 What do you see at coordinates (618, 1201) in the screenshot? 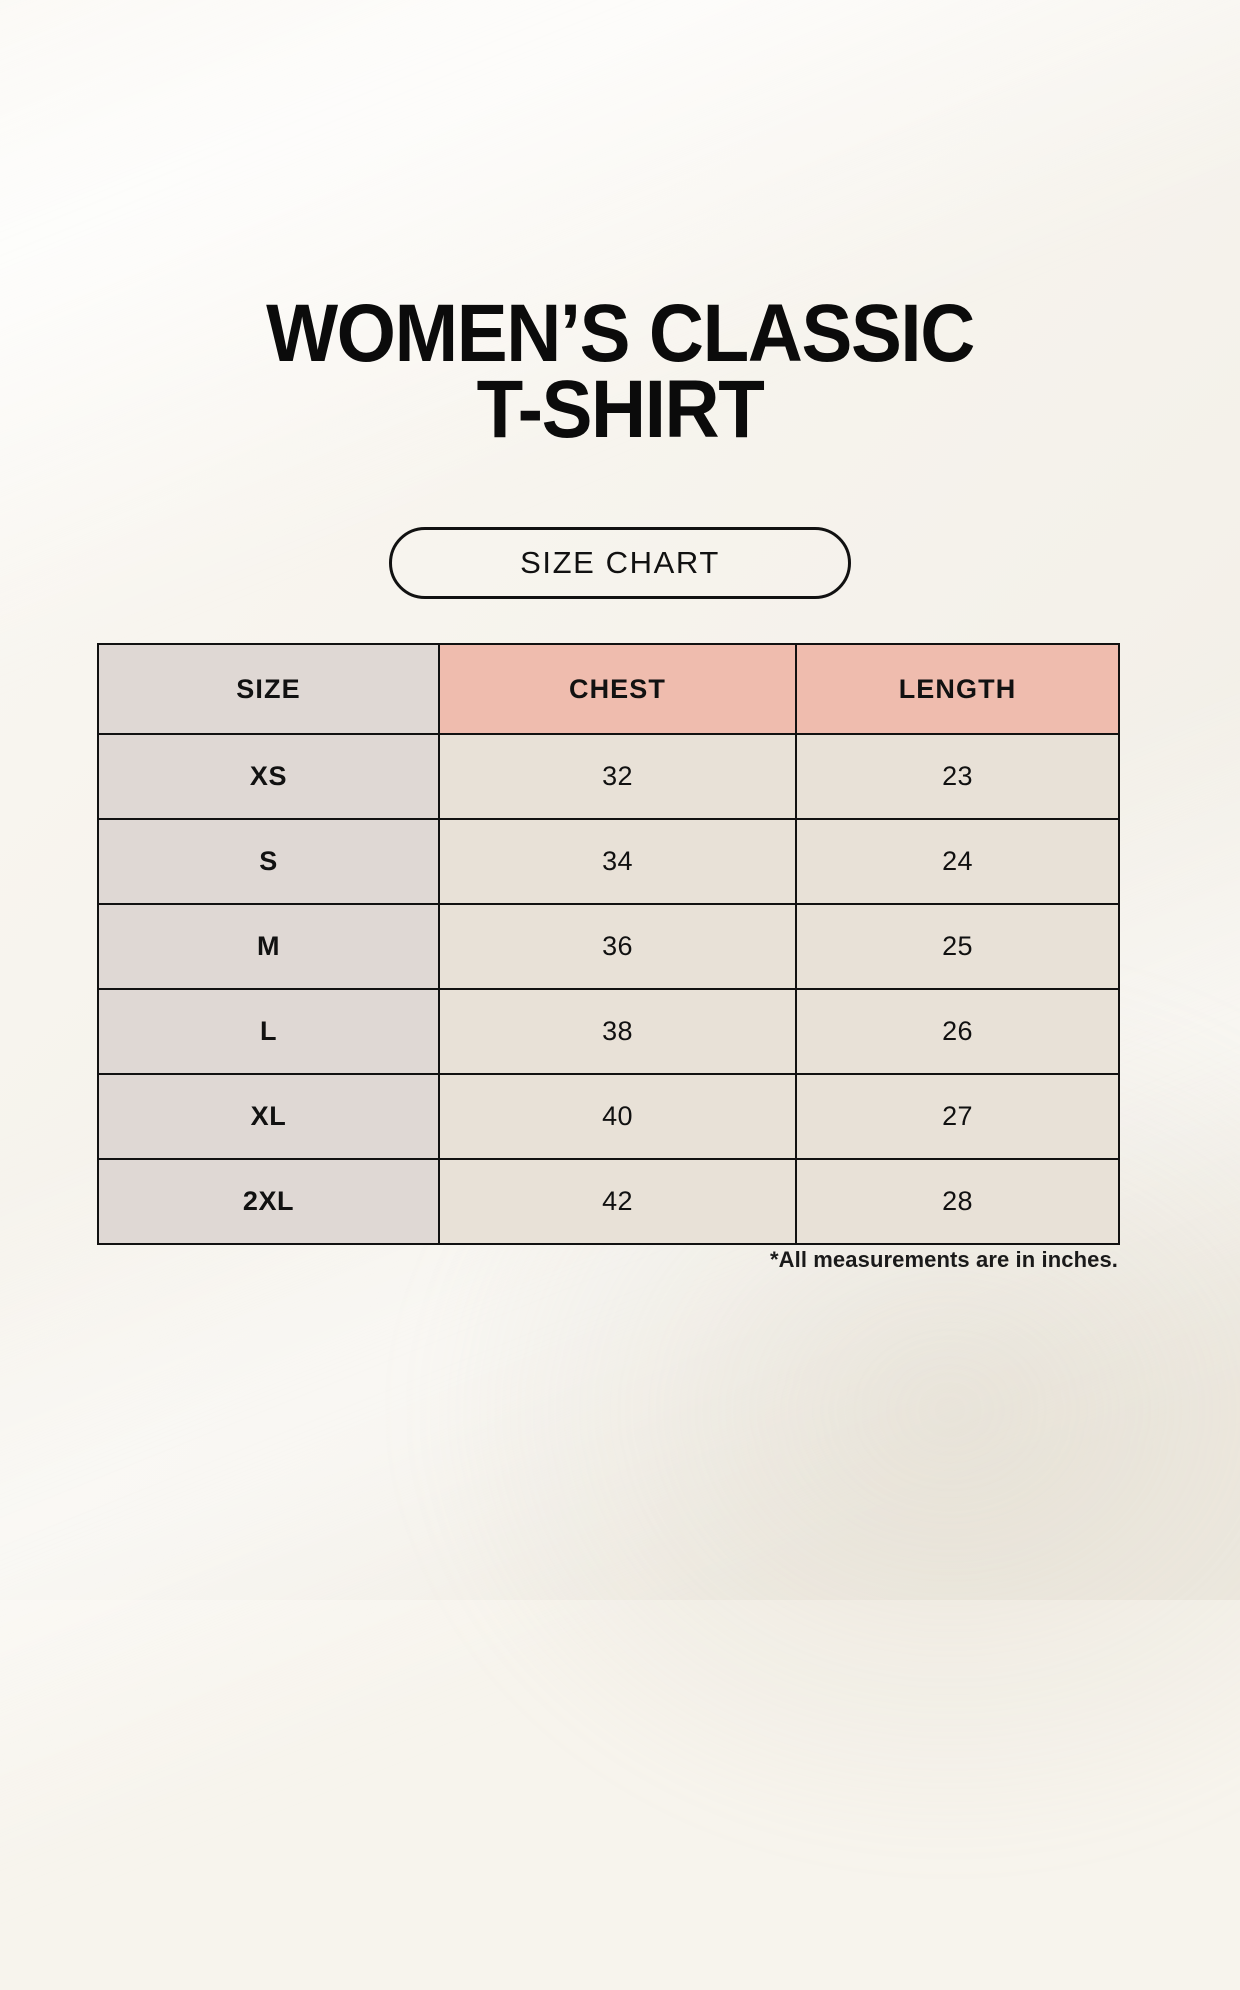
I see `cell-chest: 42` at bounding box center [618, 1201].